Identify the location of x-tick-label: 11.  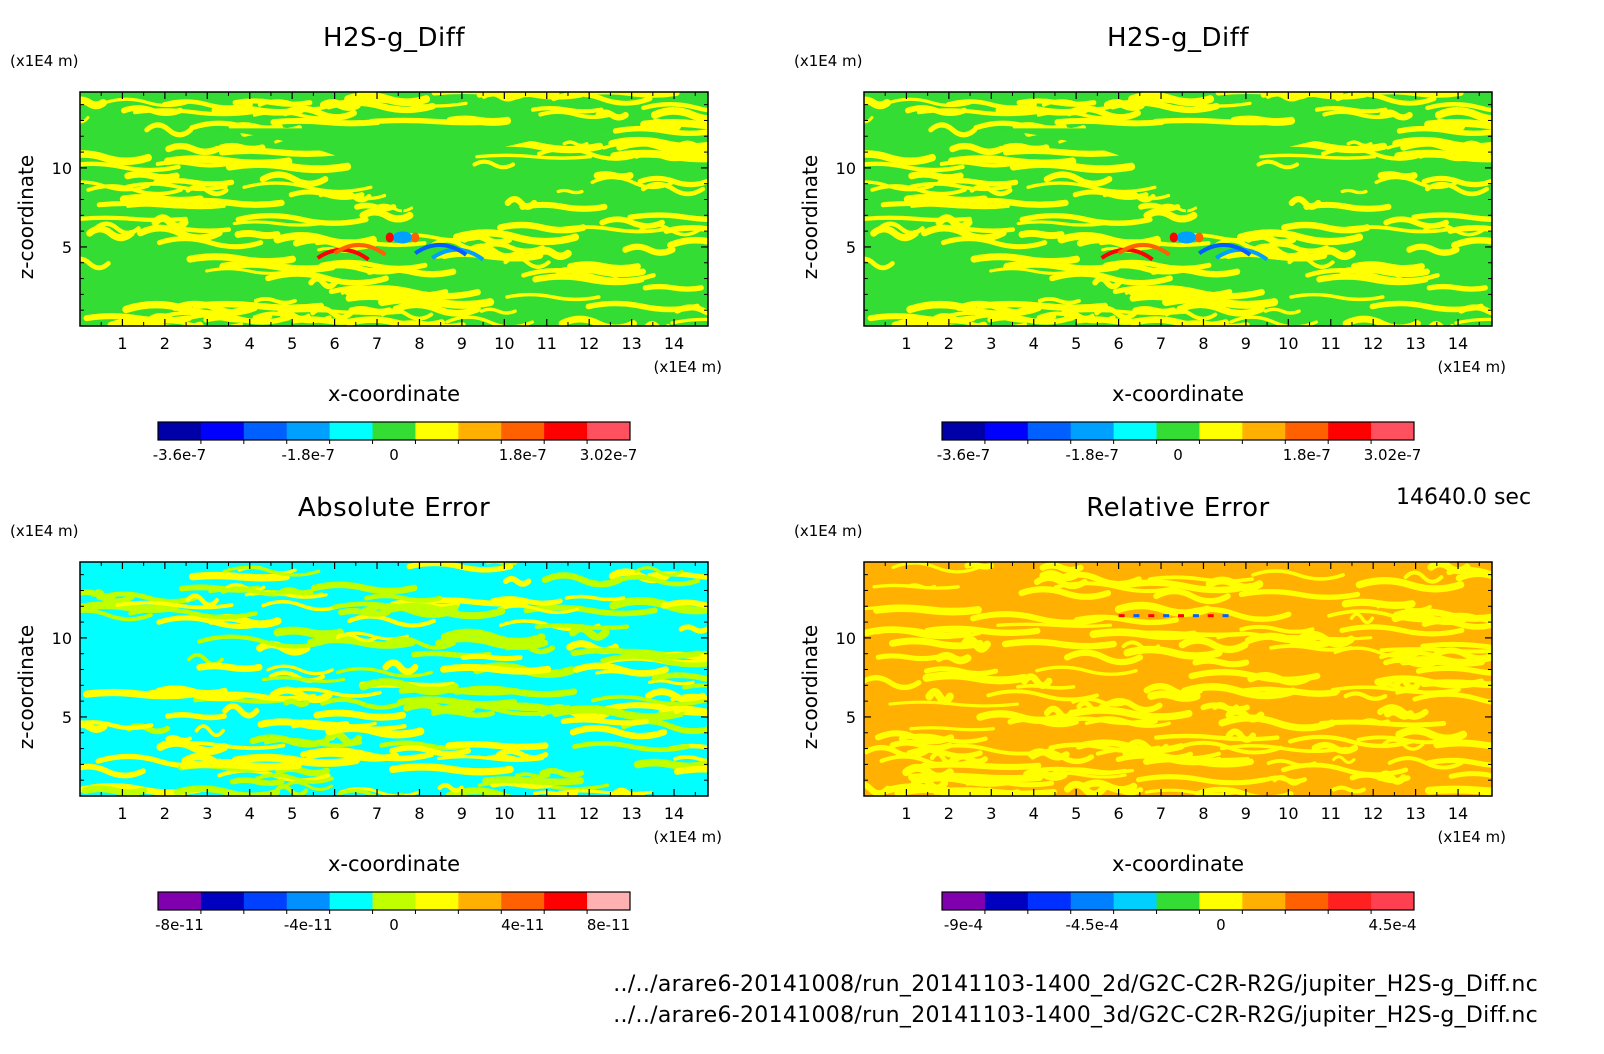
(1331, 813).